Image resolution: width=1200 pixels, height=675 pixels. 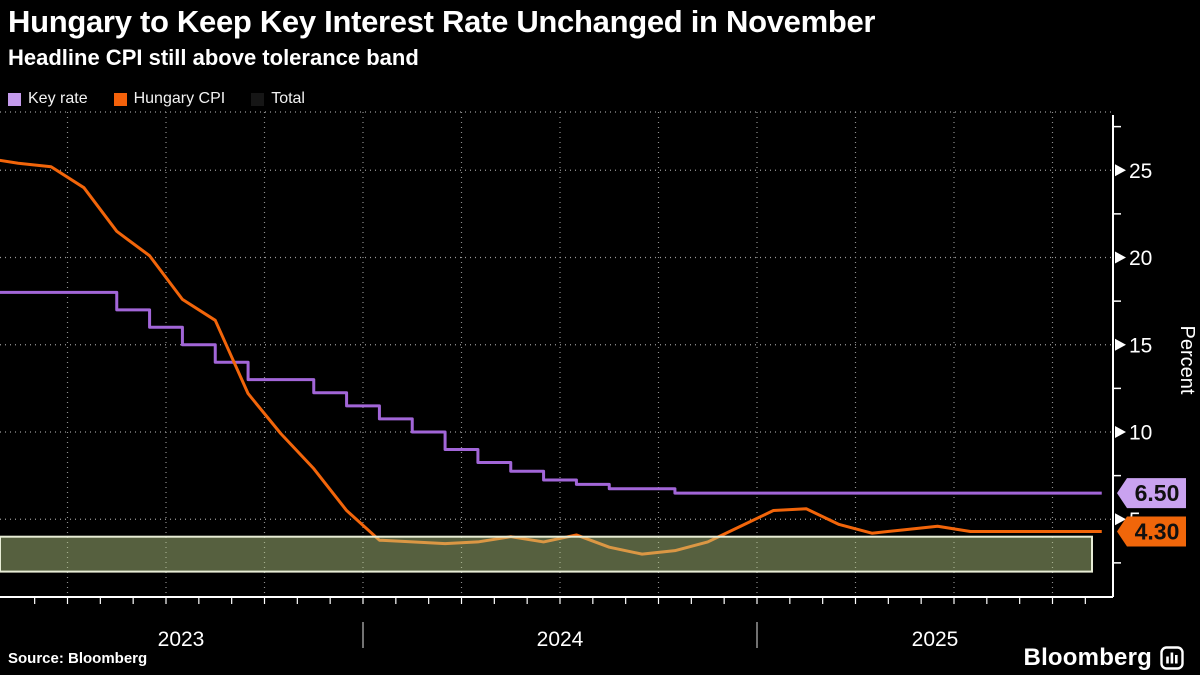 I want to click on tolerance-band, so click(x=546, y=554).